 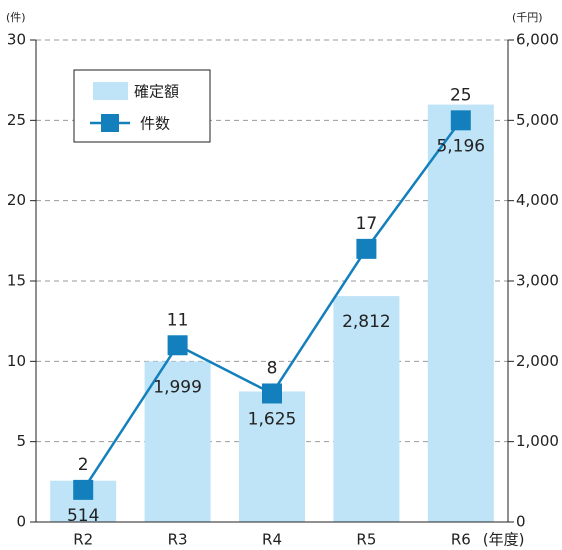 What do you see at coordinates (16, 361) in the screenshot?
I see `y-tick-label: 10` at bounding box center [16, 361].